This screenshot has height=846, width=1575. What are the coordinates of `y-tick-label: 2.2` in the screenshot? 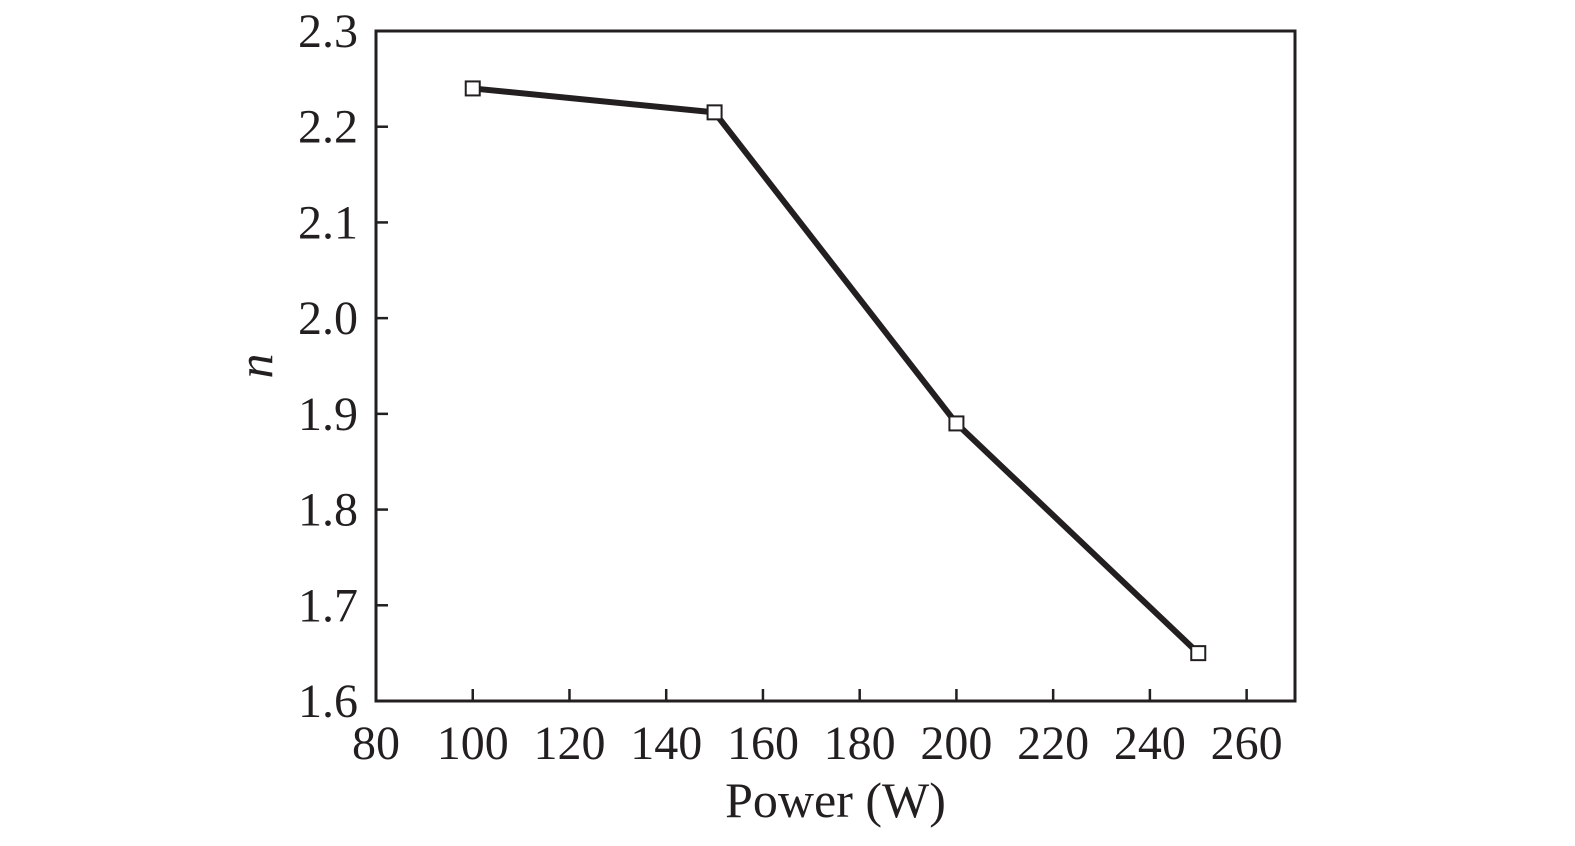 It's located at (328, 127).